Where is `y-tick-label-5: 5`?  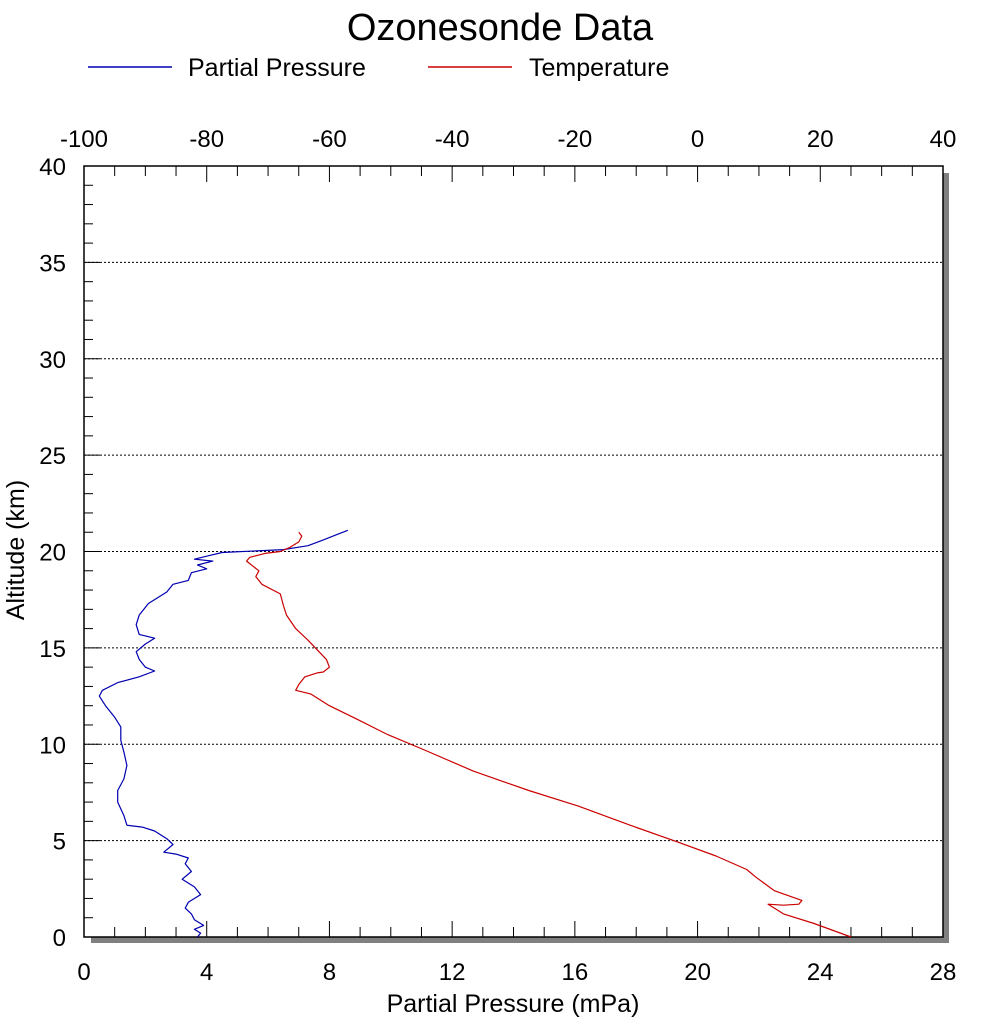 y-tick-label-5: 5 is located at coordinates (59, 842).